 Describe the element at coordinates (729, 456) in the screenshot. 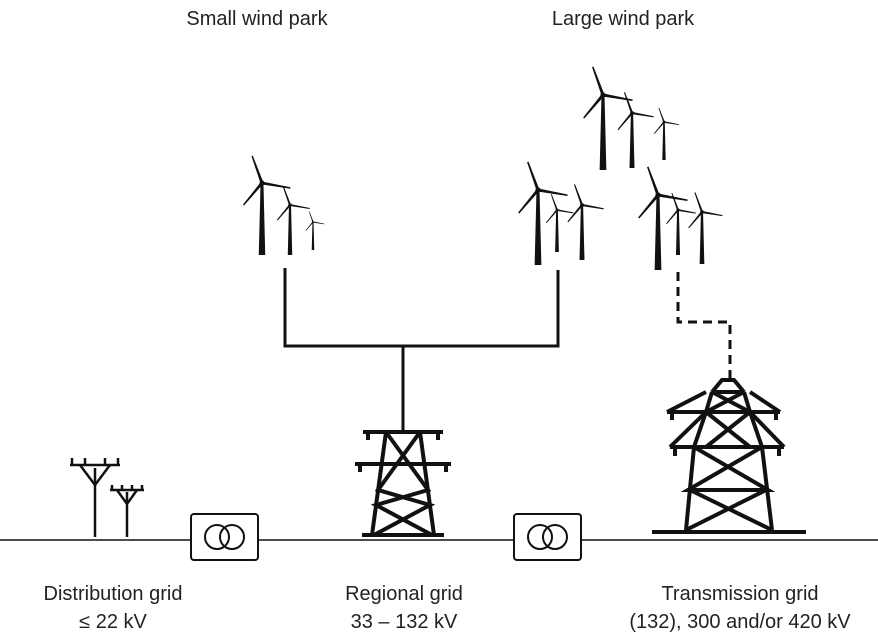

I see `transmission-tower` at that location.